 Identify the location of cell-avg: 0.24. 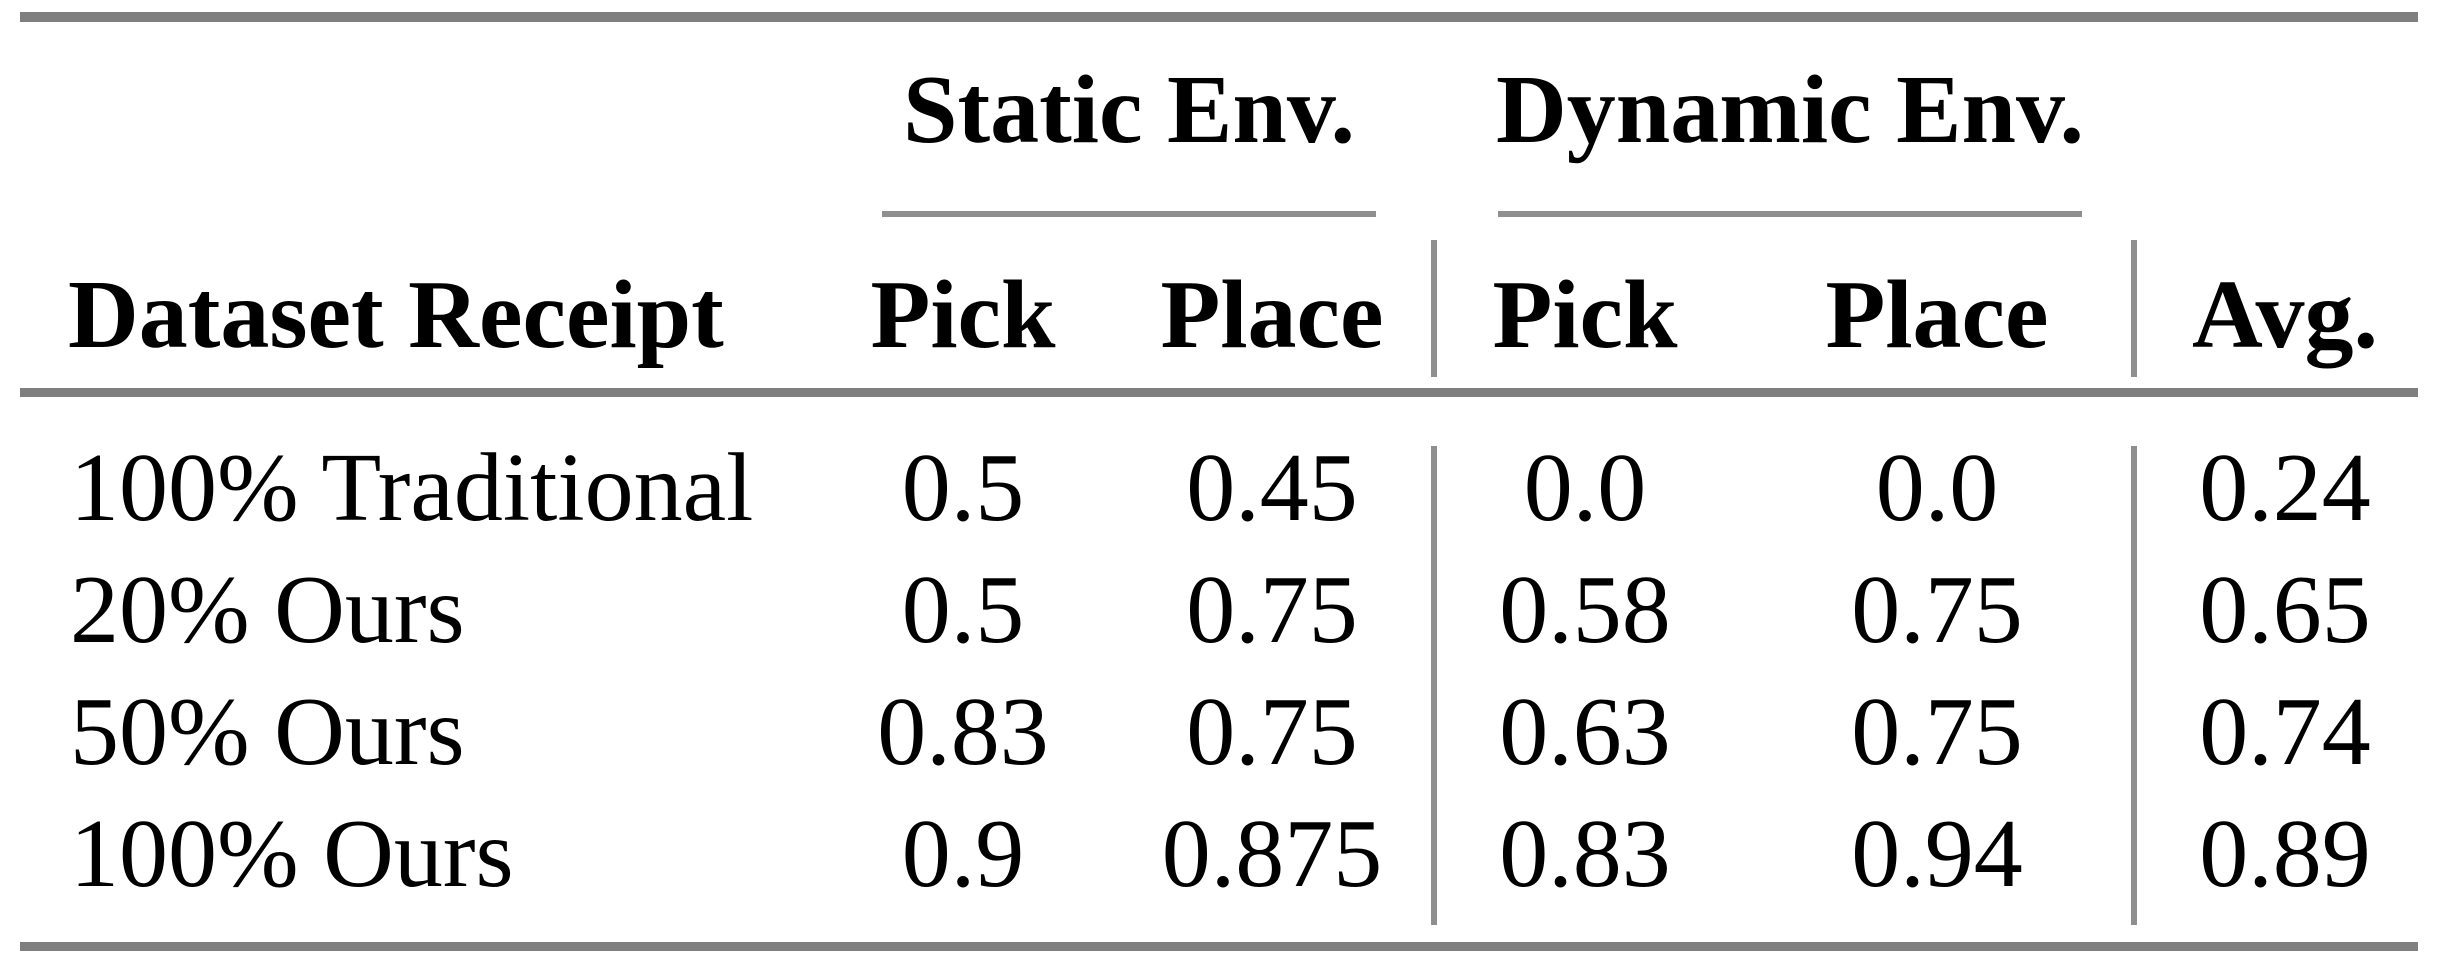
(2285, 488).